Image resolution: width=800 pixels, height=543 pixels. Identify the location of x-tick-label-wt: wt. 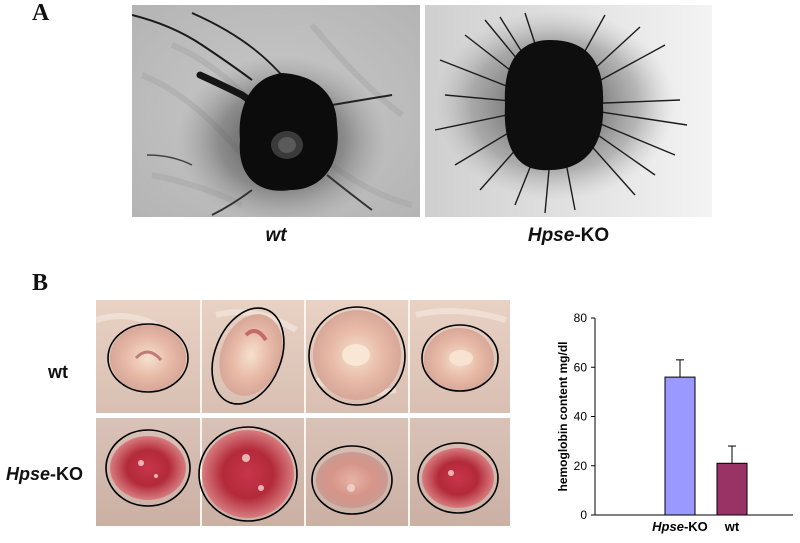
(732, 526).